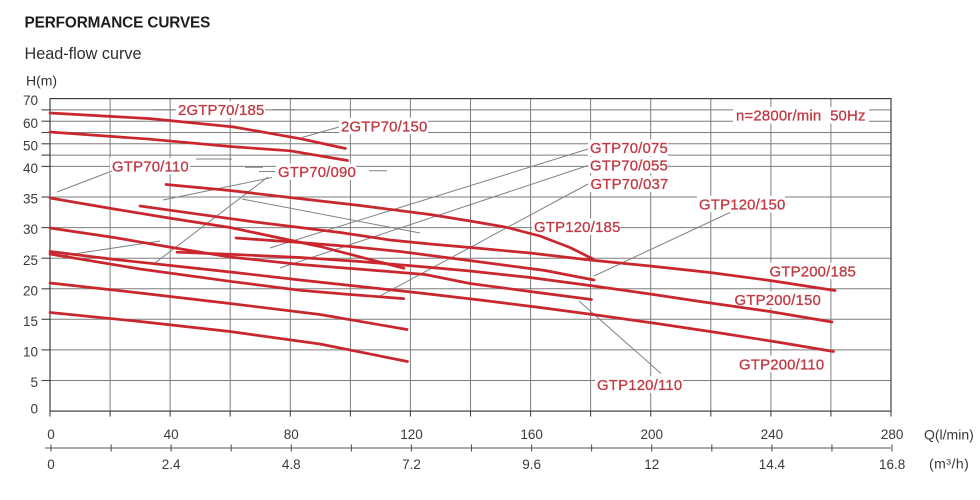 This screenshot has height=500, width=980. What do you see at coordinates (411, 434) in the screenshot?
I see `svg-text: 120` at bounding box center [411, 434].